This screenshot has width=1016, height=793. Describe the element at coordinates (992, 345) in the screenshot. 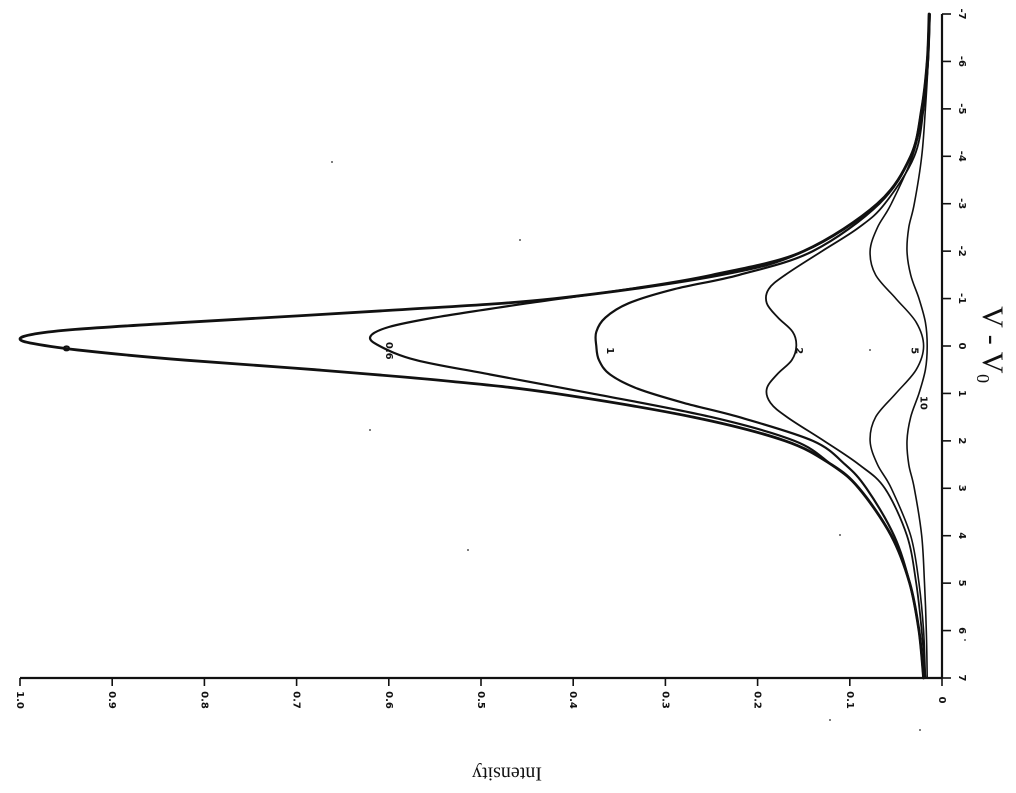

I see `x-axis-title: V - V₀` at that location.